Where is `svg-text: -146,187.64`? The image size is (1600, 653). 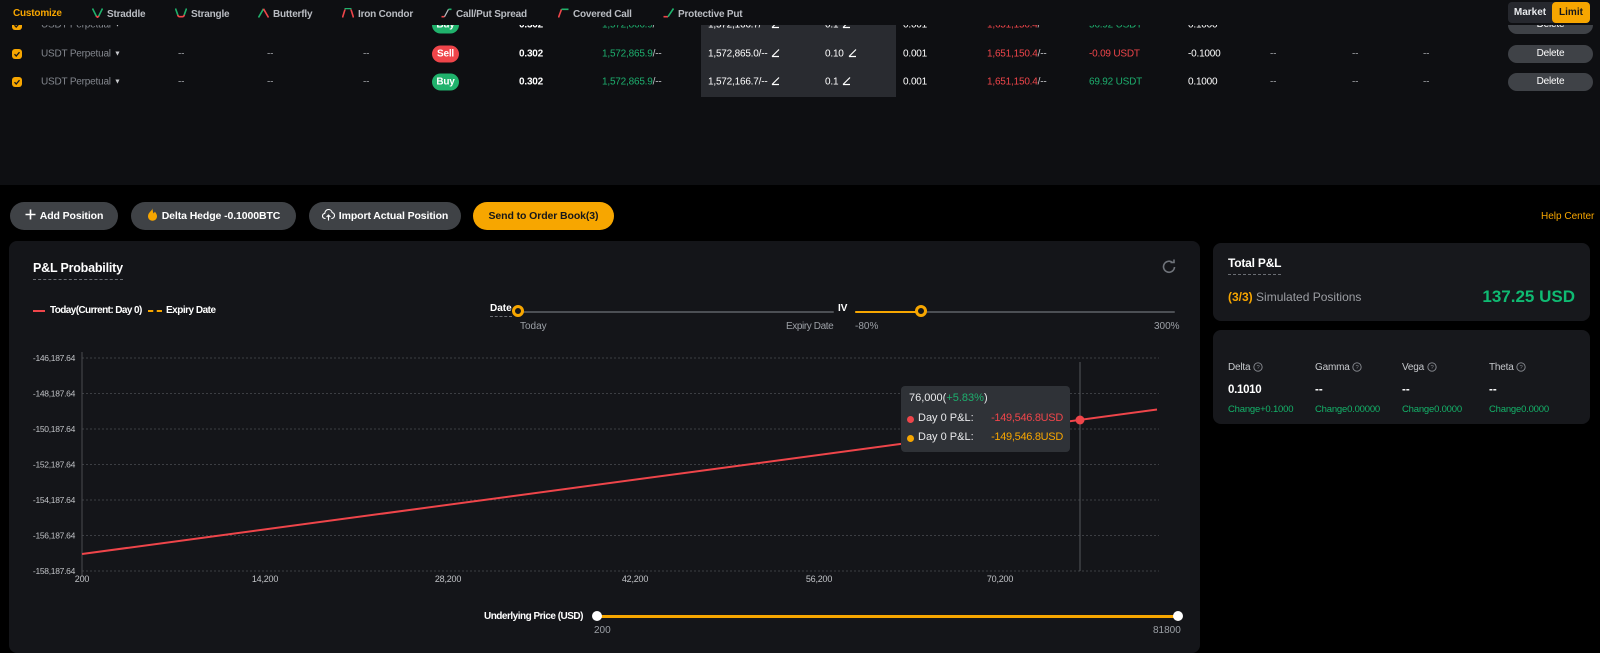 svg-text: -146,187.64 is located at coordinates (54, 358).